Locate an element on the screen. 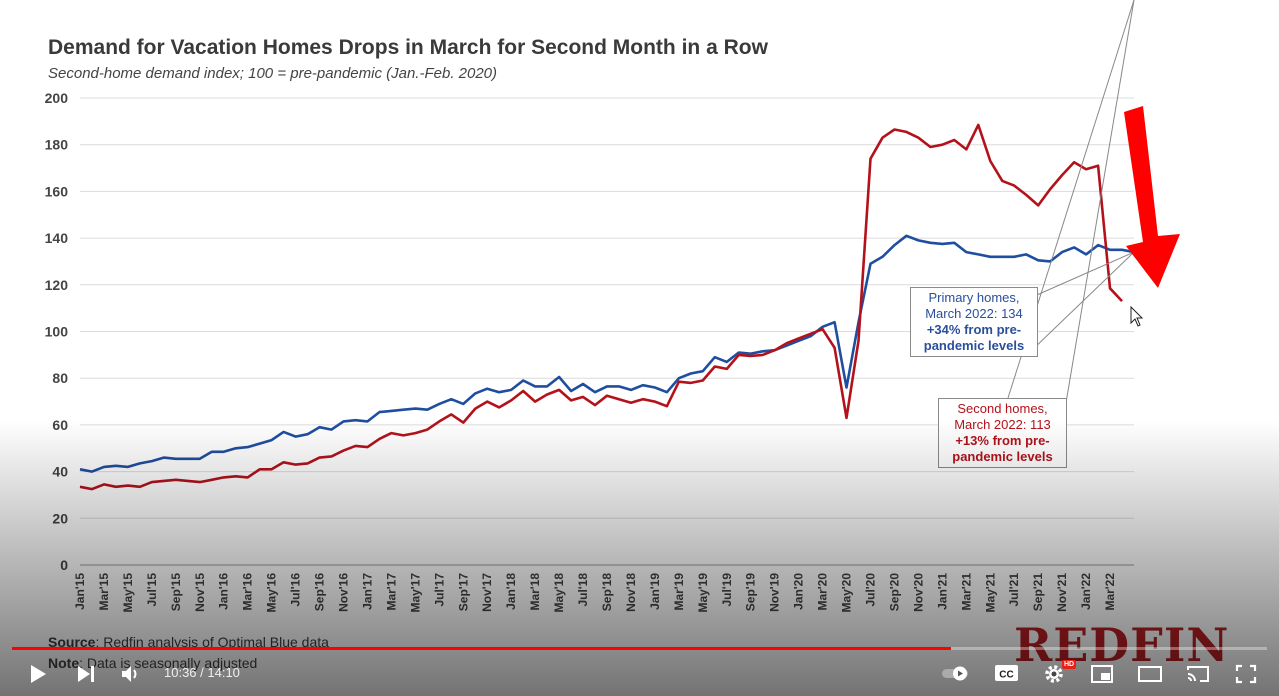 The image size is (1279, 696). theater-icon is located at coordinates (1150, 674).